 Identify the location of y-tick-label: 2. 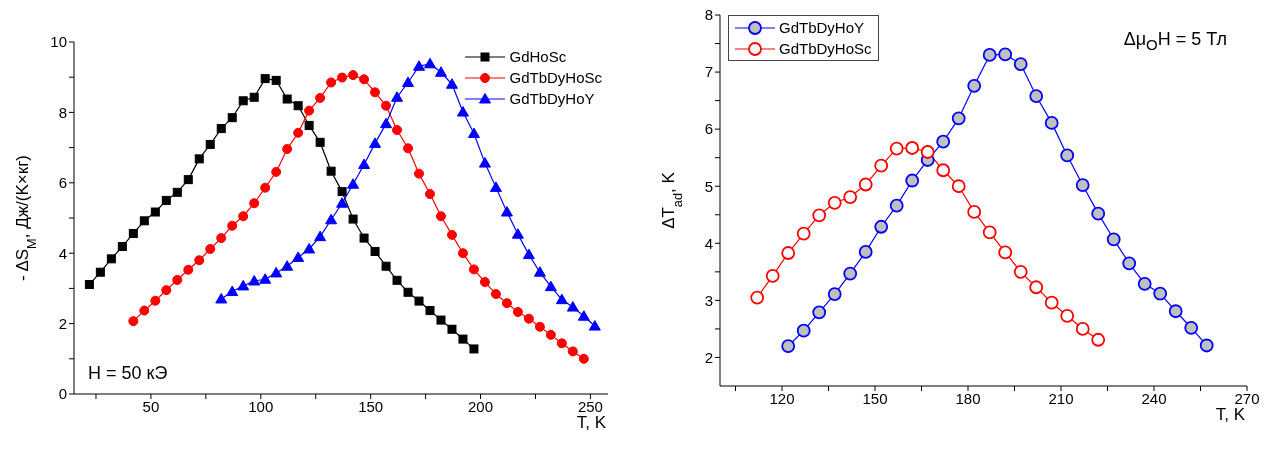
(62, 323).